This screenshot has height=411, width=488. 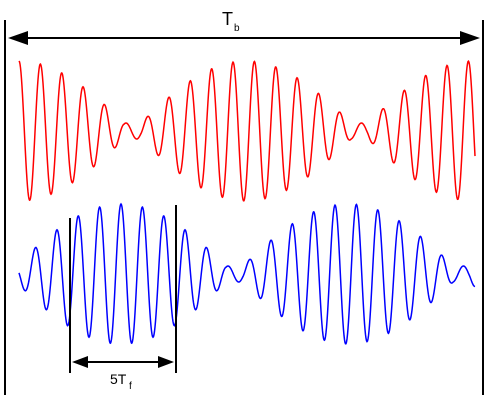 What do you see at coordinates (130, 386) in the screenshot?
I see `tf-subscript: f` at bounding box center [130, 386].